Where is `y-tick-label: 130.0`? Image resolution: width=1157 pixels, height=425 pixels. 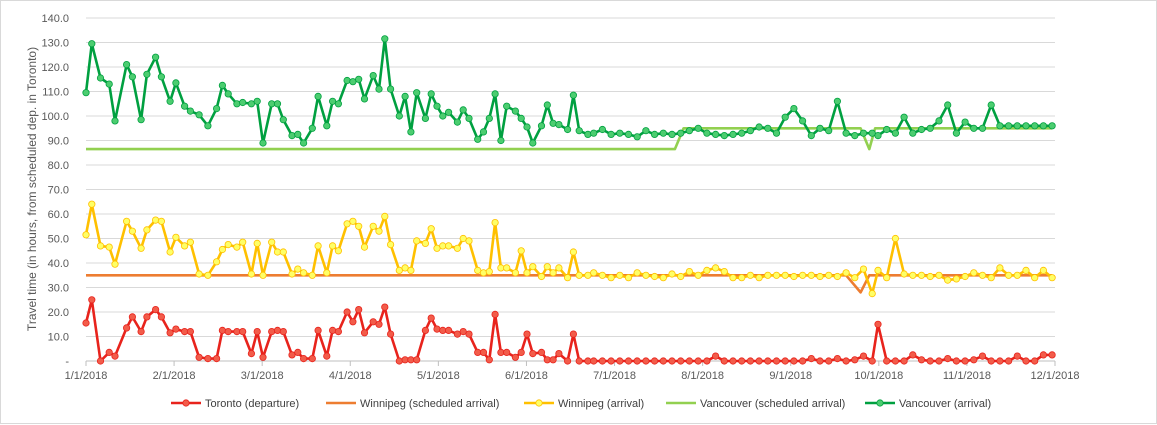 y-tick-label: 130.0 is located at coordinates (55, 44).